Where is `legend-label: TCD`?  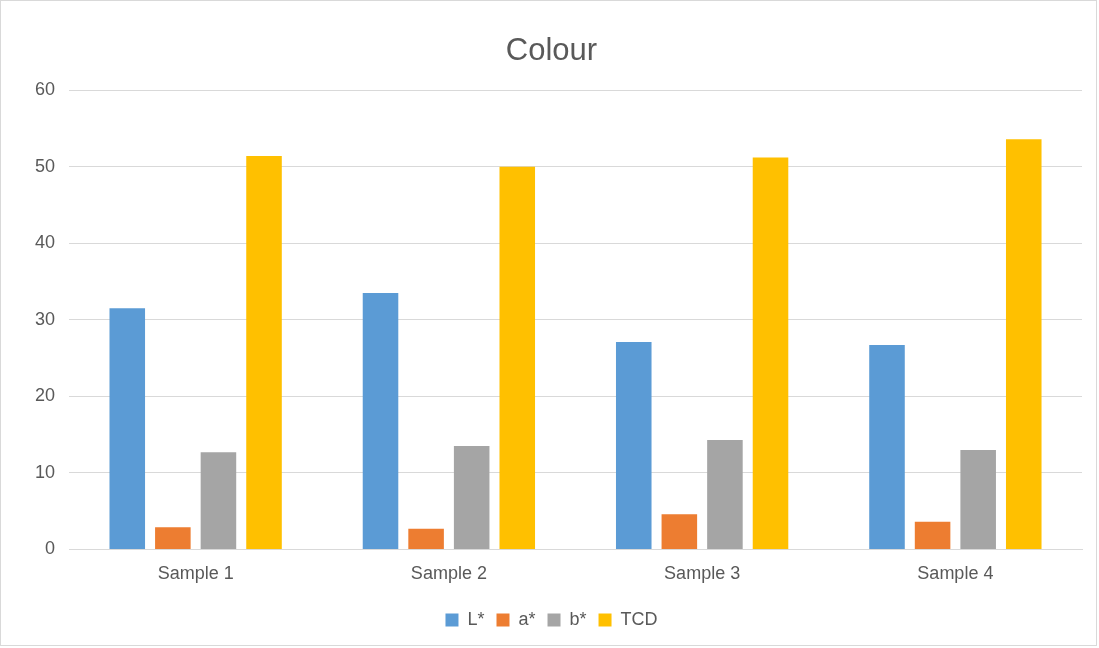 legend-label: TCD is located at coordinates (639, 618).